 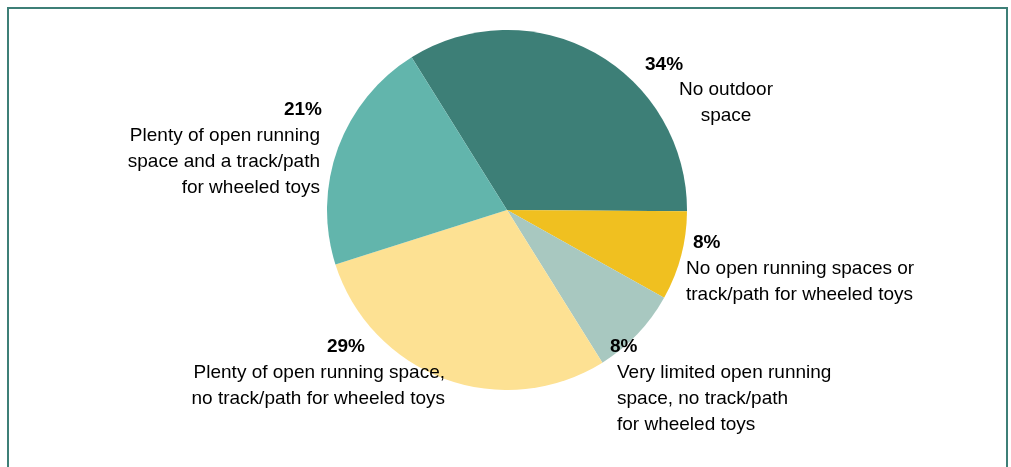 What do you see at coordinates (664, 63) in the screenshot?
I see `data-label: 34%` at bounding box center [664, 63].